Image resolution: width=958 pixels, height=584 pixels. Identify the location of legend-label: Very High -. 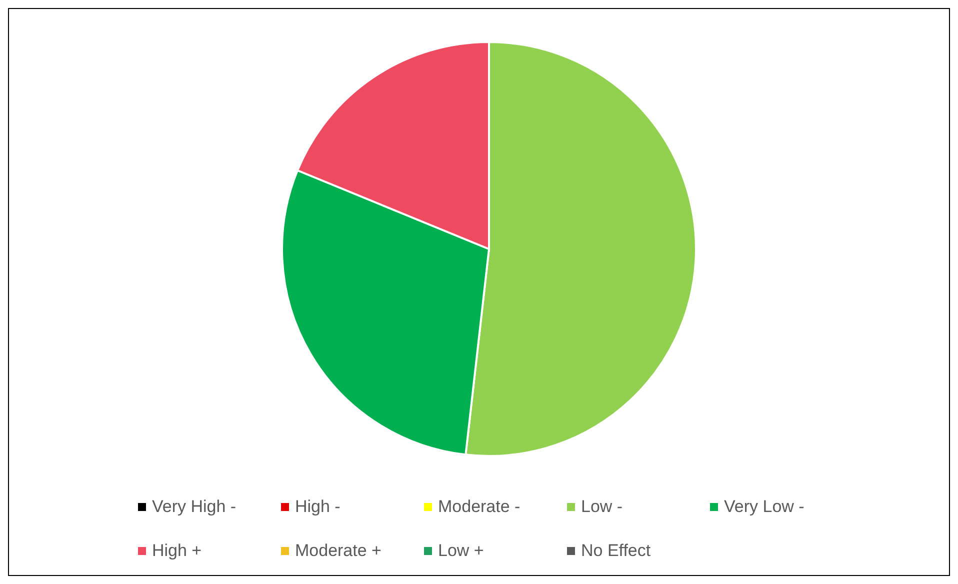
(194, 506).